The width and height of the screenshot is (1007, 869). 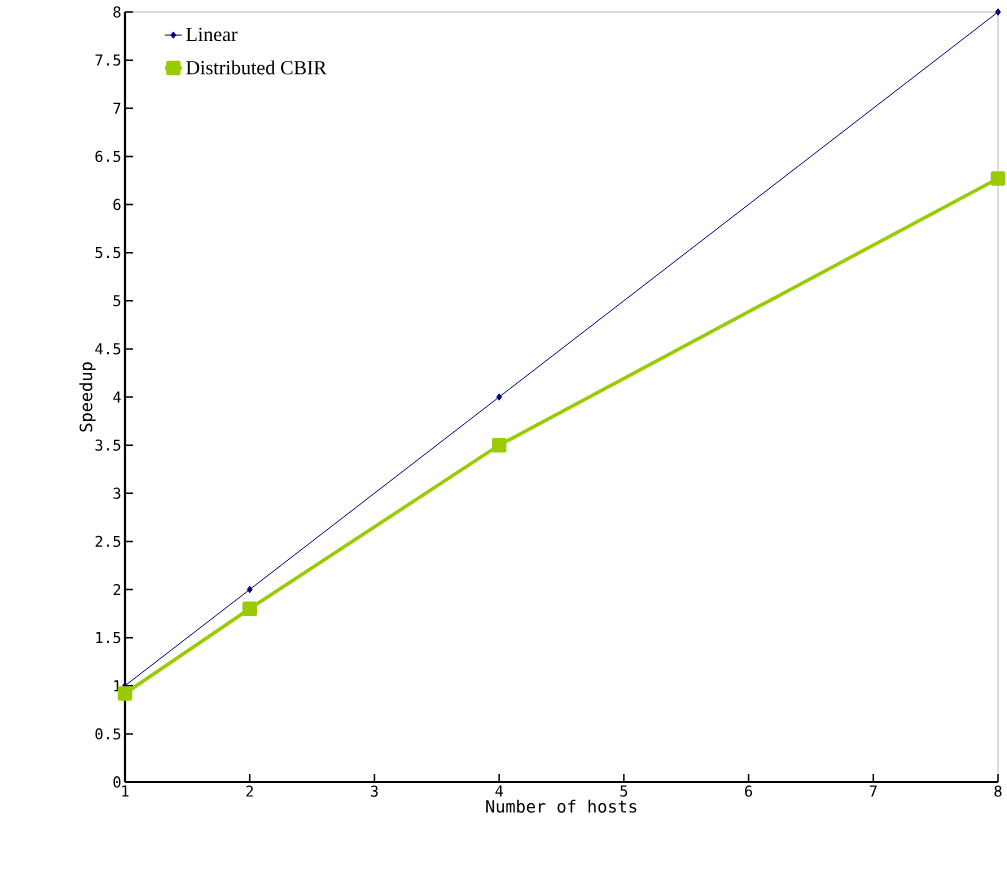 I want to click on y-tick-label: 0, so click(x=117, y=782).